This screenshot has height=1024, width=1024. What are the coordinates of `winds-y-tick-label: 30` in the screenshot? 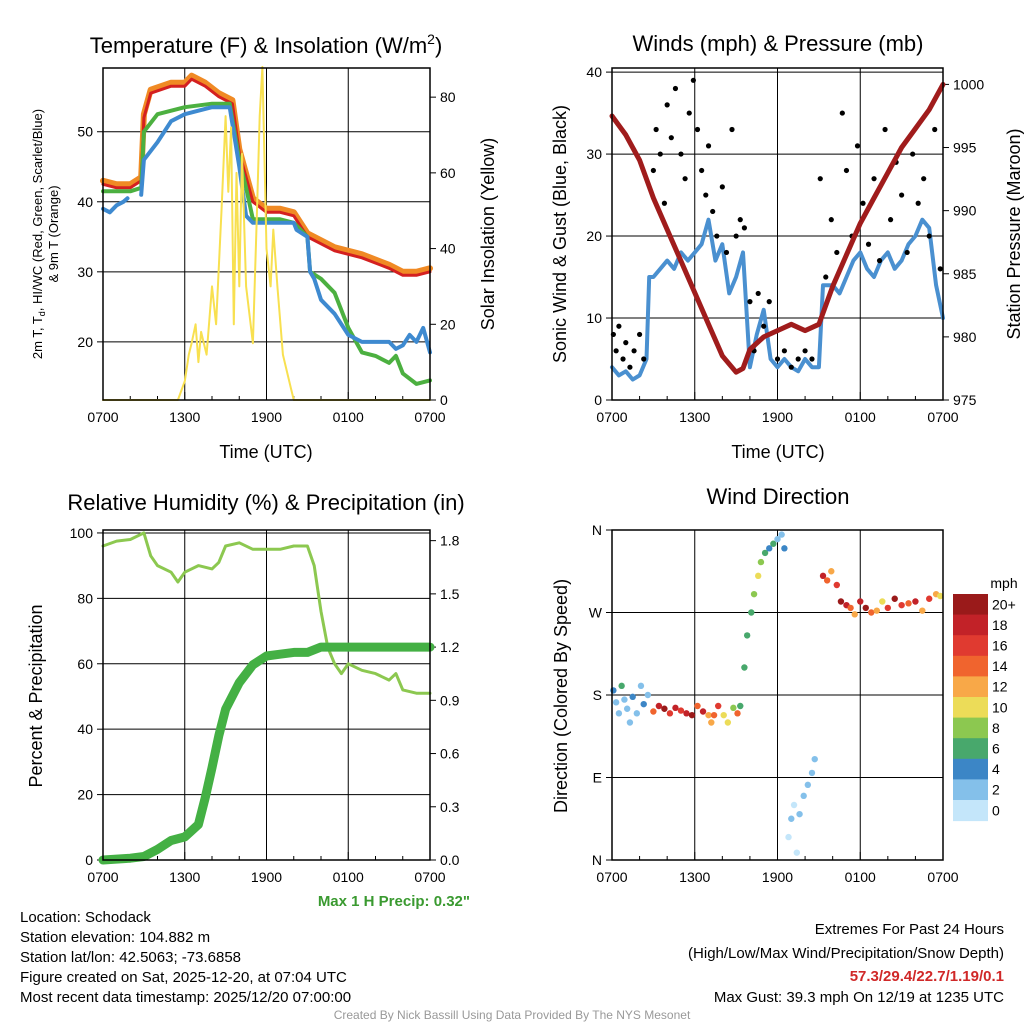 It's located at (594, 154).